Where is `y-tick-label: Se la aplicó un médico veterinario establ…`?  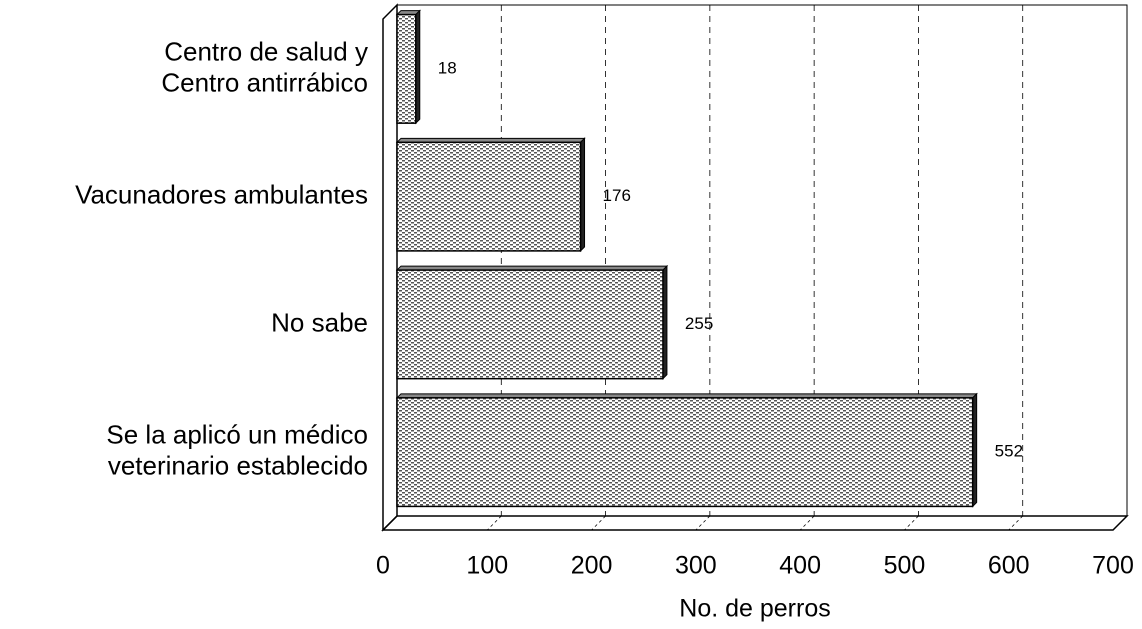
y-tick-label: Se la aplicó un médico veterinario establ… is located at coordinates (237, 450).